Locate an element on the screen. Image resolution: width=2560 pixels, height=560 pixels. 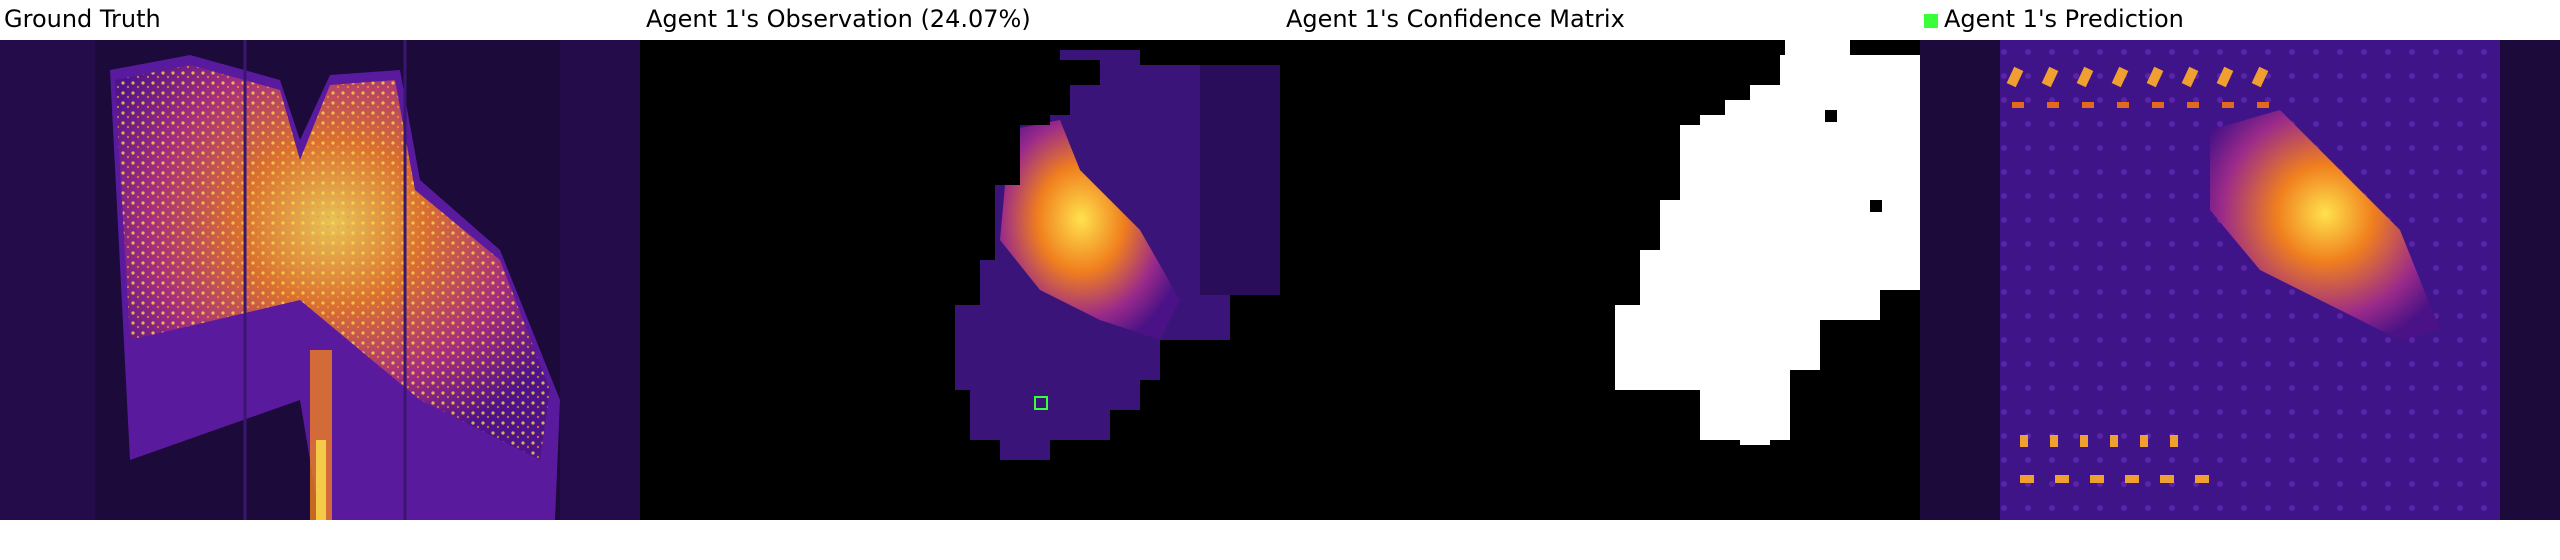
ground-truth-title-text: Ground Truth is located at coordinates (82, 19).